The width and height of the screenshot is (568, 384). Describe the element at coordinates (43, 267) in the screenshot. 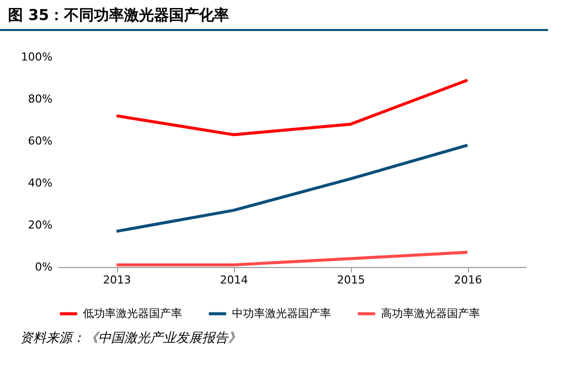

I see `y-tick-label: 0%` at that location.